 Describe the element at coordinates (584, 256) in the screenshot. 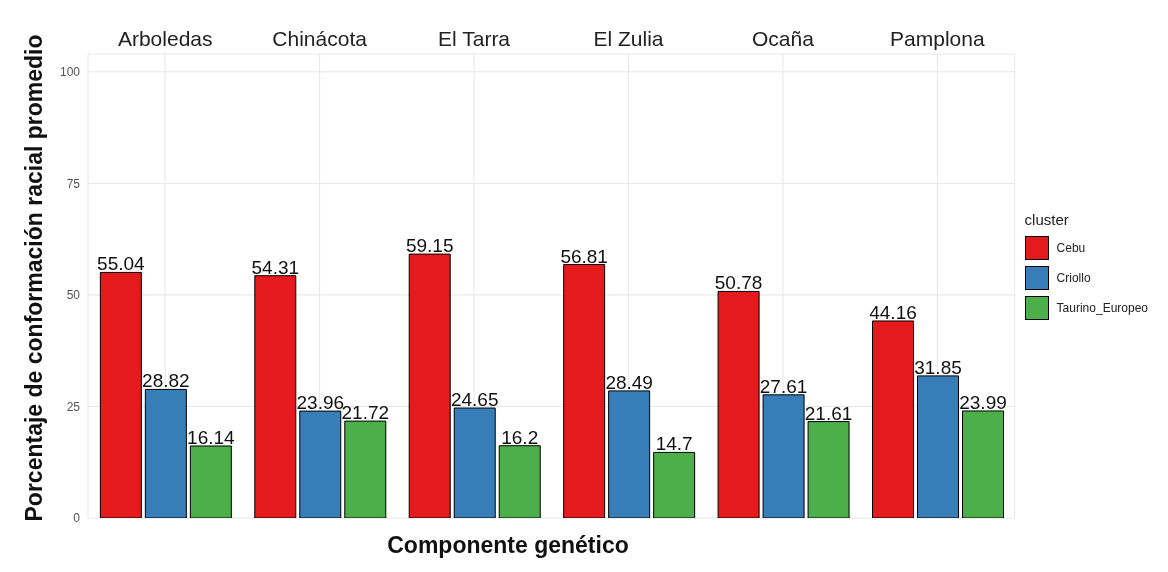

I see `data-label: 56.81` at that location.